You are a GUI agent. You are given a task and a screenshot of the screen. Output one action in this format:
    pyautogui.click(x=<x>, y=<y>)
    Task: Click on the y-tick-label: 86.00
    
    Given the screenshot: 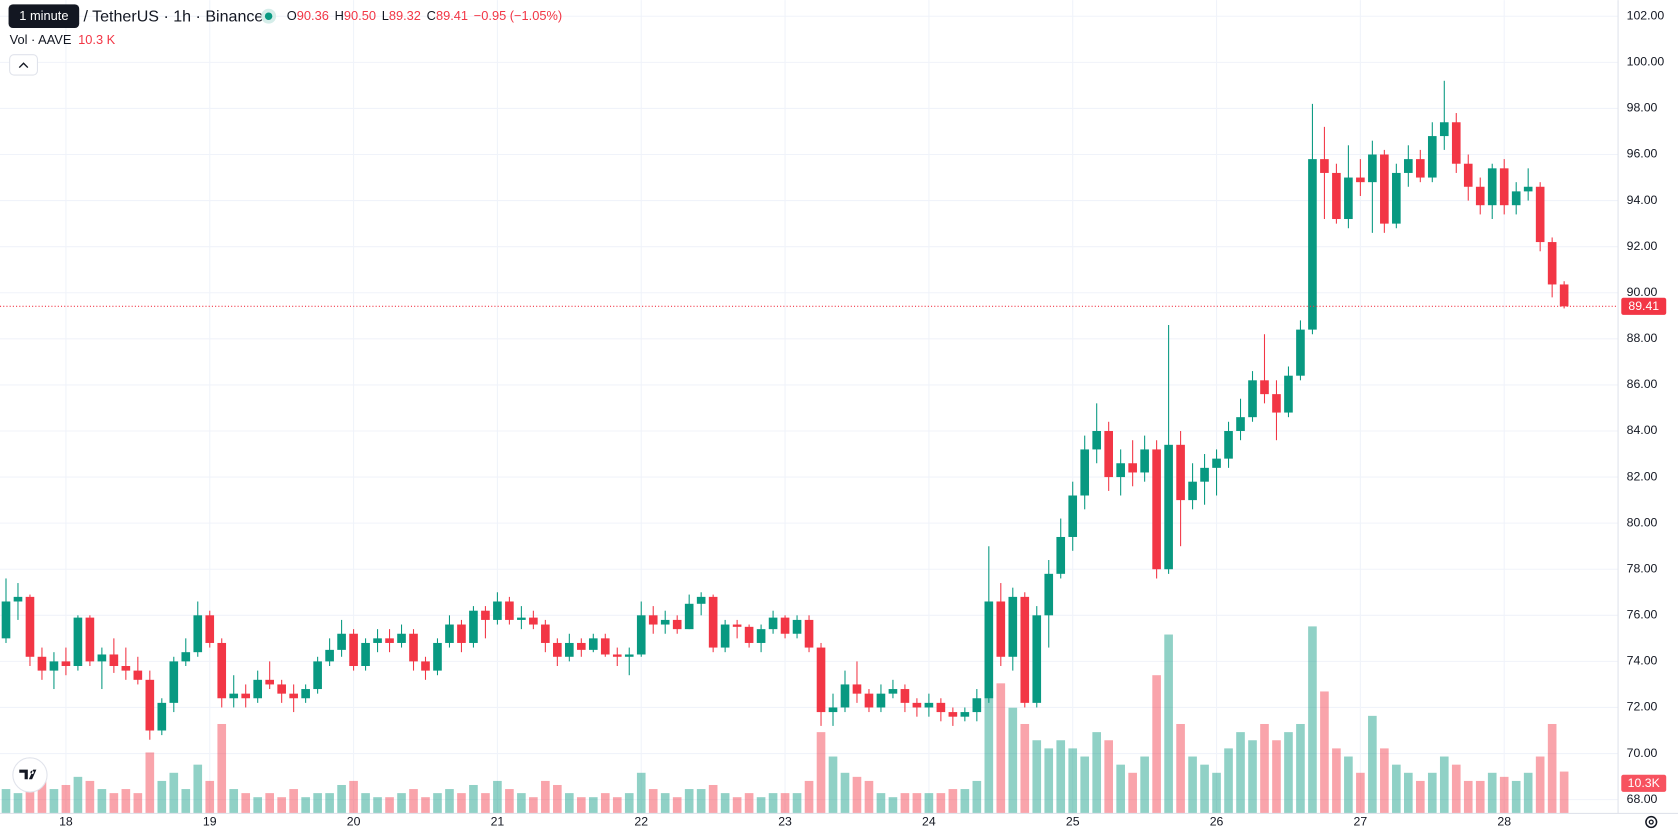 What is the action you would take?
    pyautogui.click(x=1642, y=384)
    